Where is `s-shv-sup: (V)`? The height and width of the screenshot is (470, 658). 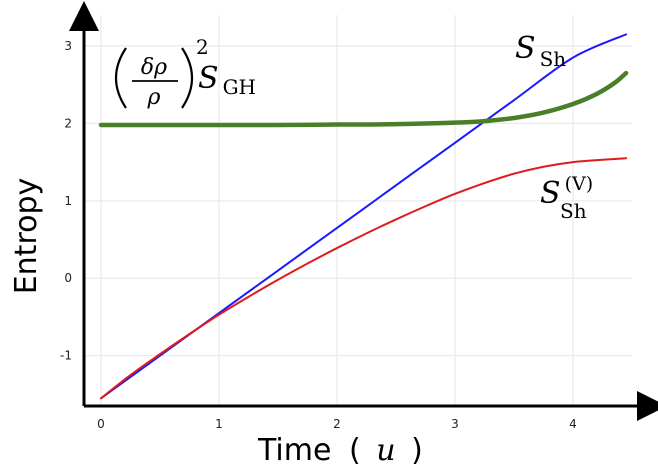
s-shv-sup: (V) is located at coordinates (579, 184).